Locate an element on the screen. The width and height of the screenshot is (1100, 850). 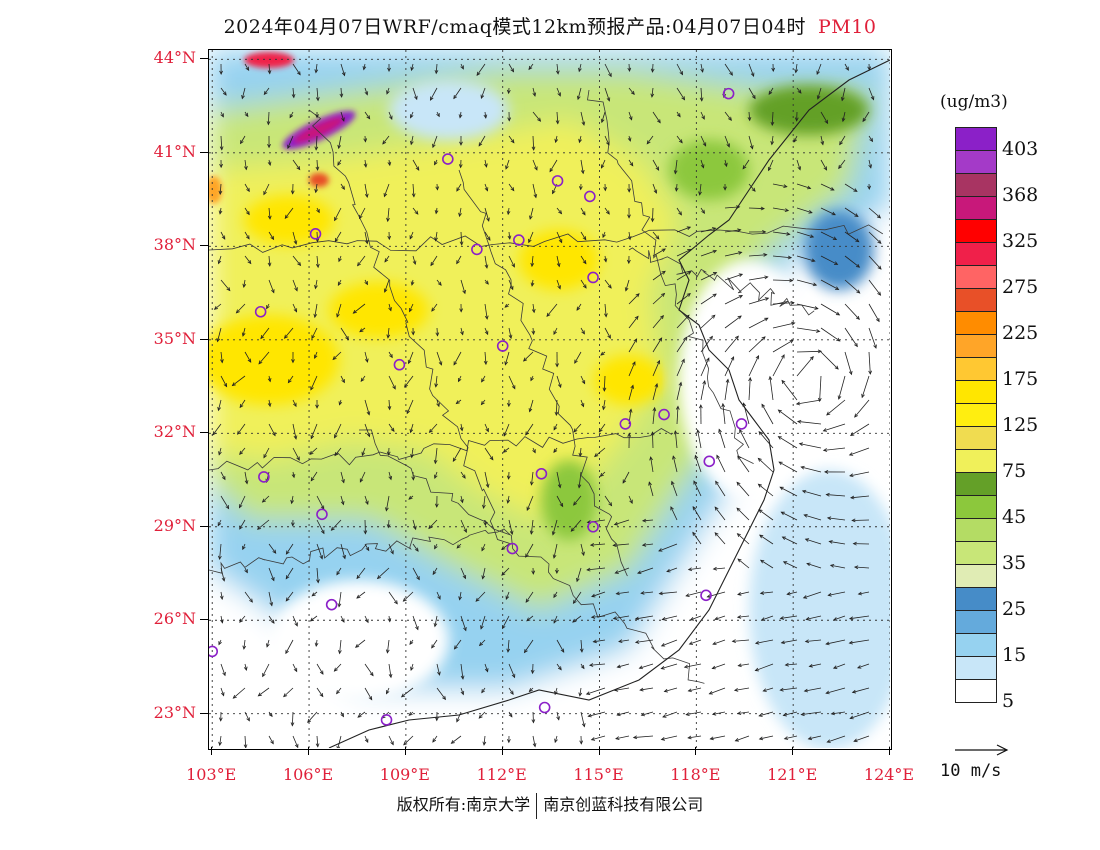
lat-tick is located at coordinates (204, 59).